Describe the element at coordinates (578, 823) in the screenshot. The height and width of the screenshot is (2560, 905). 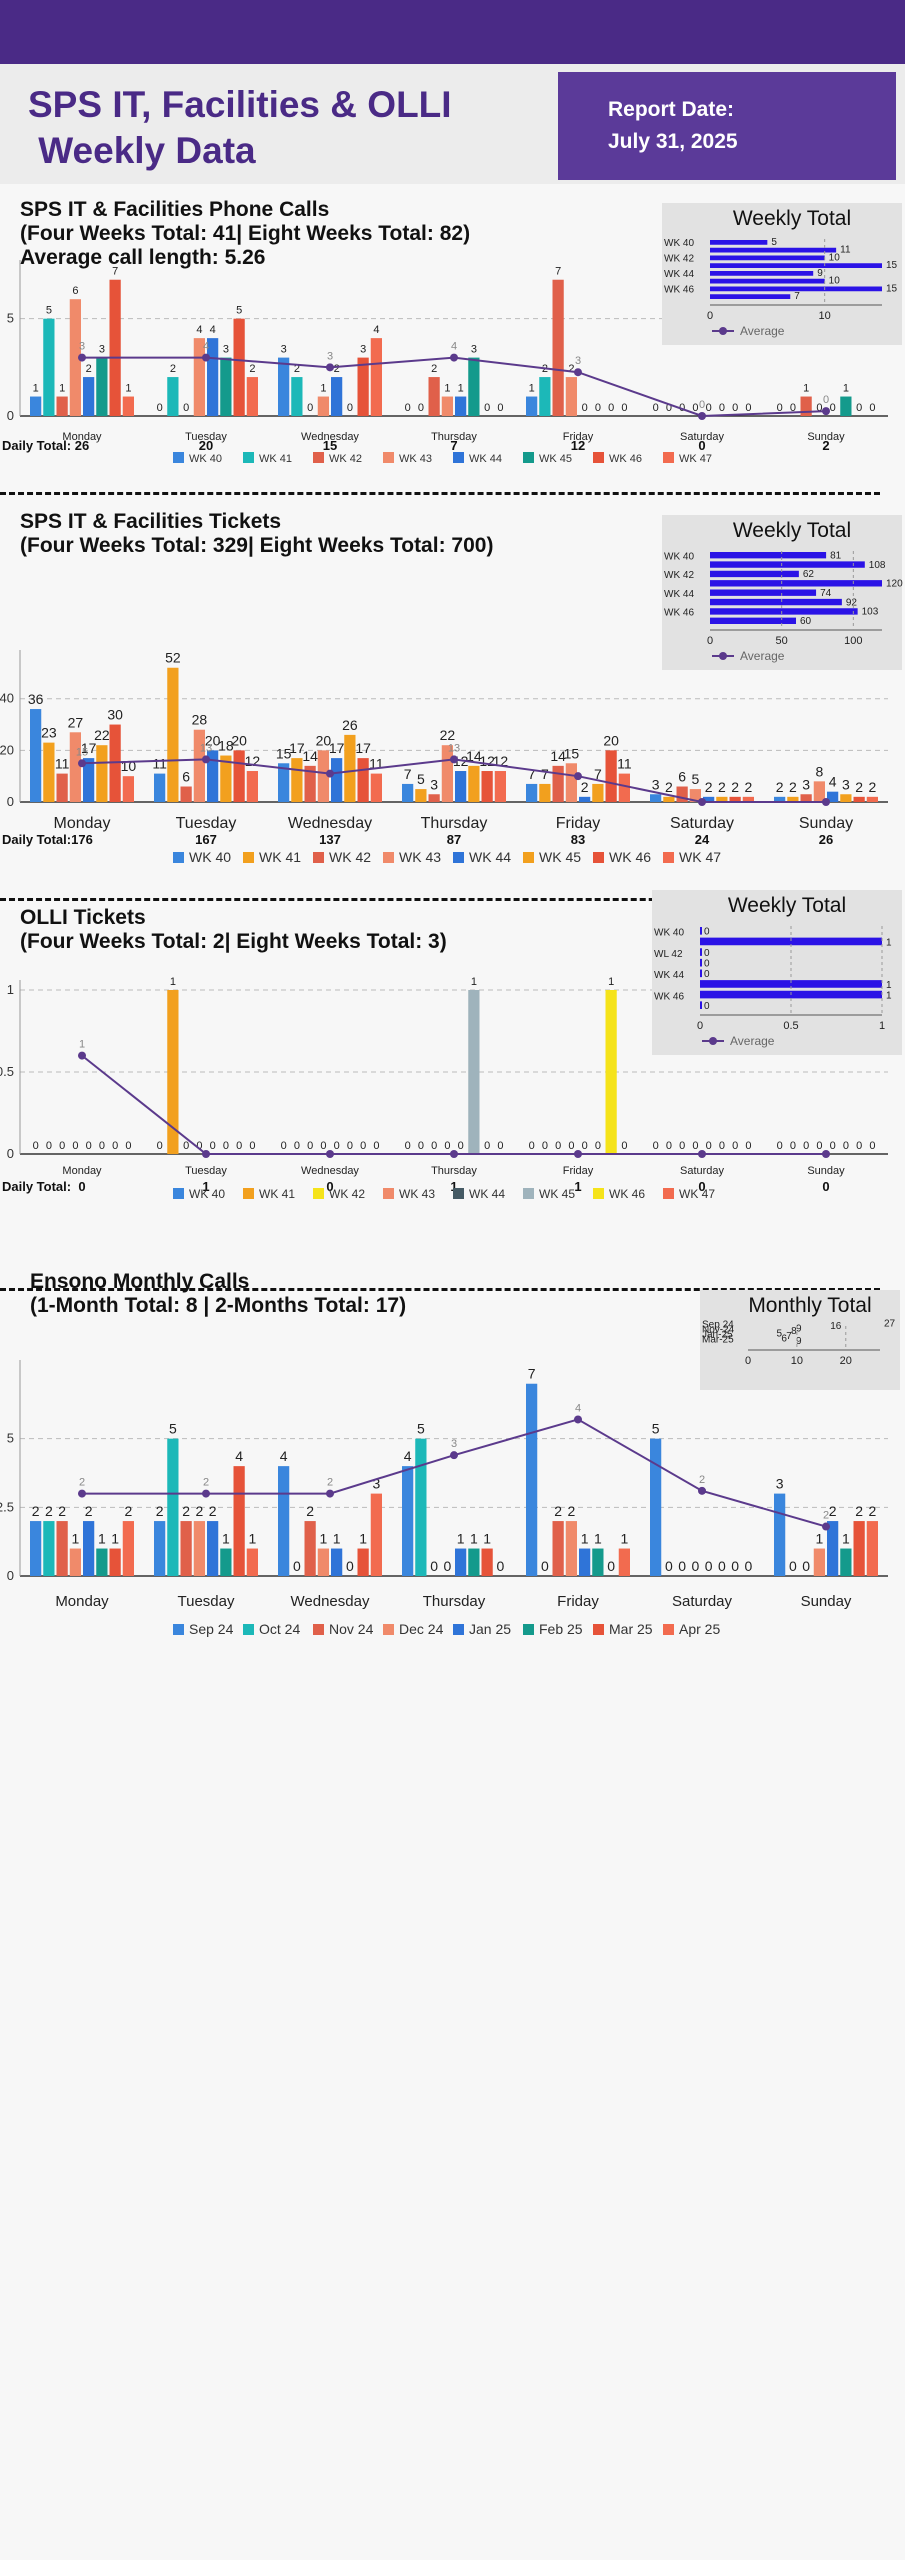
I see `x-tick-label: Friday` at that location.